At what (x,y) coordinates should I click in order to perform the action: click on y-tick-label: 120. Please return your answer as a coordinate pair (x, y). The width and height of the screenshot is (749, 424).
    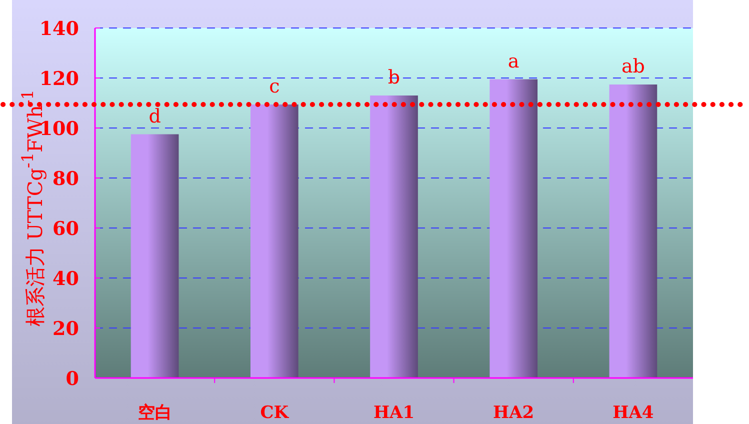
    Looking at the image, I should click on (59, 79).